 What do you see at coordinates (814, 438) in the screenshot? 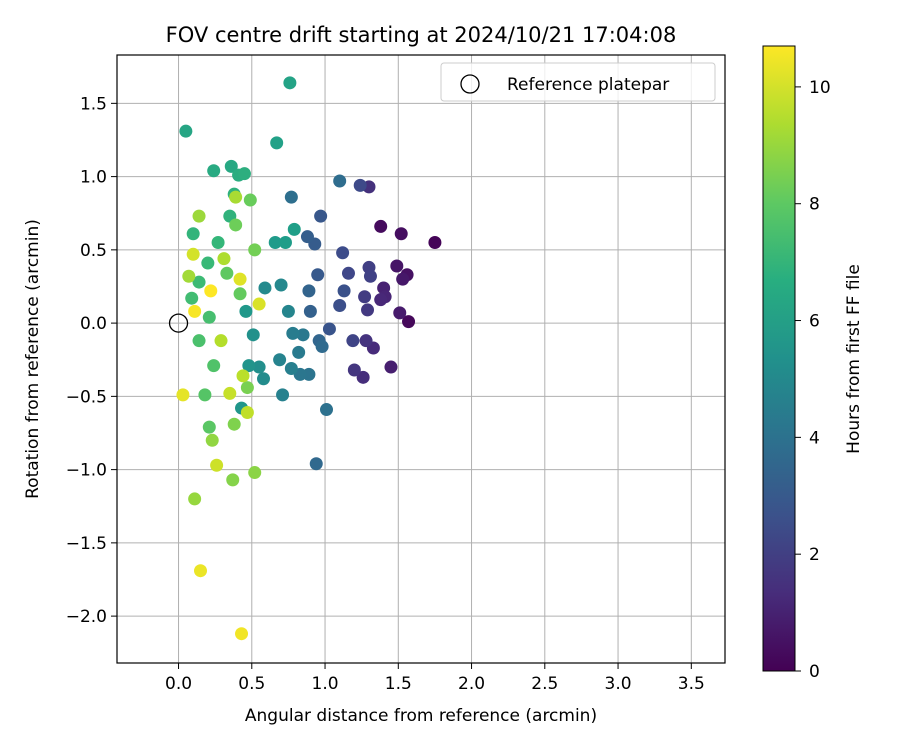
I see `colorbar-tick-label: 4` at bounding box center [814, 438].